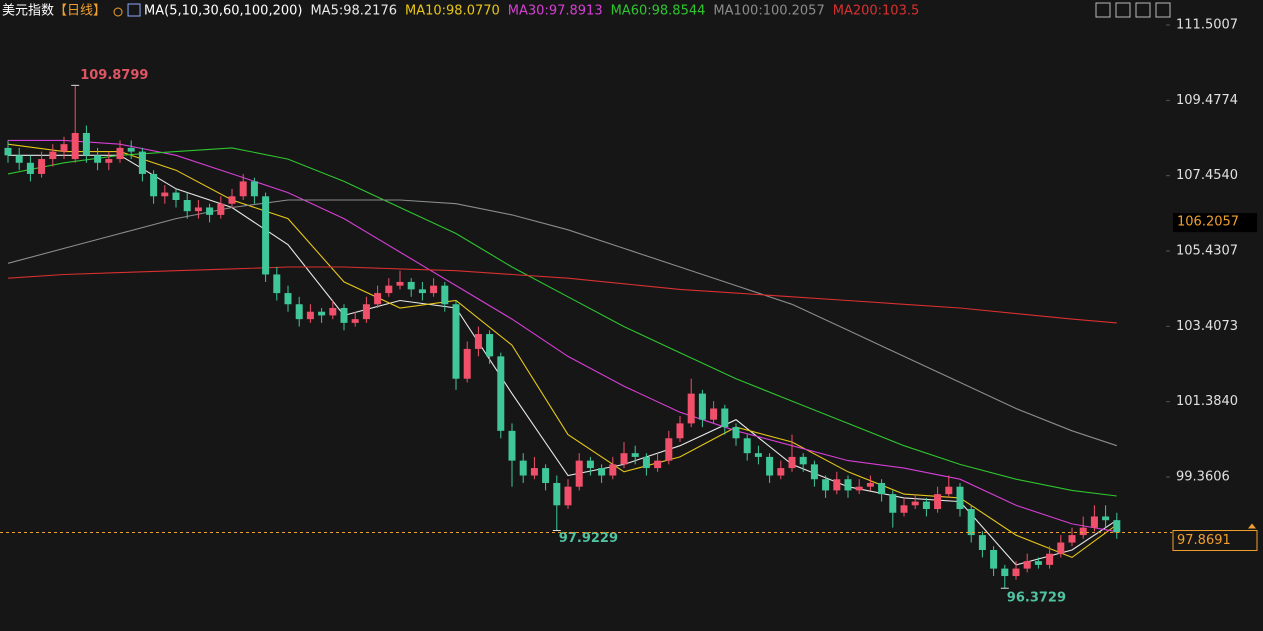 This screenshot has height=631, width=1263. Describe the element at coordinates (1207, 326) in the screenshot. I see `y-tick-label: 103.4073` at that location.